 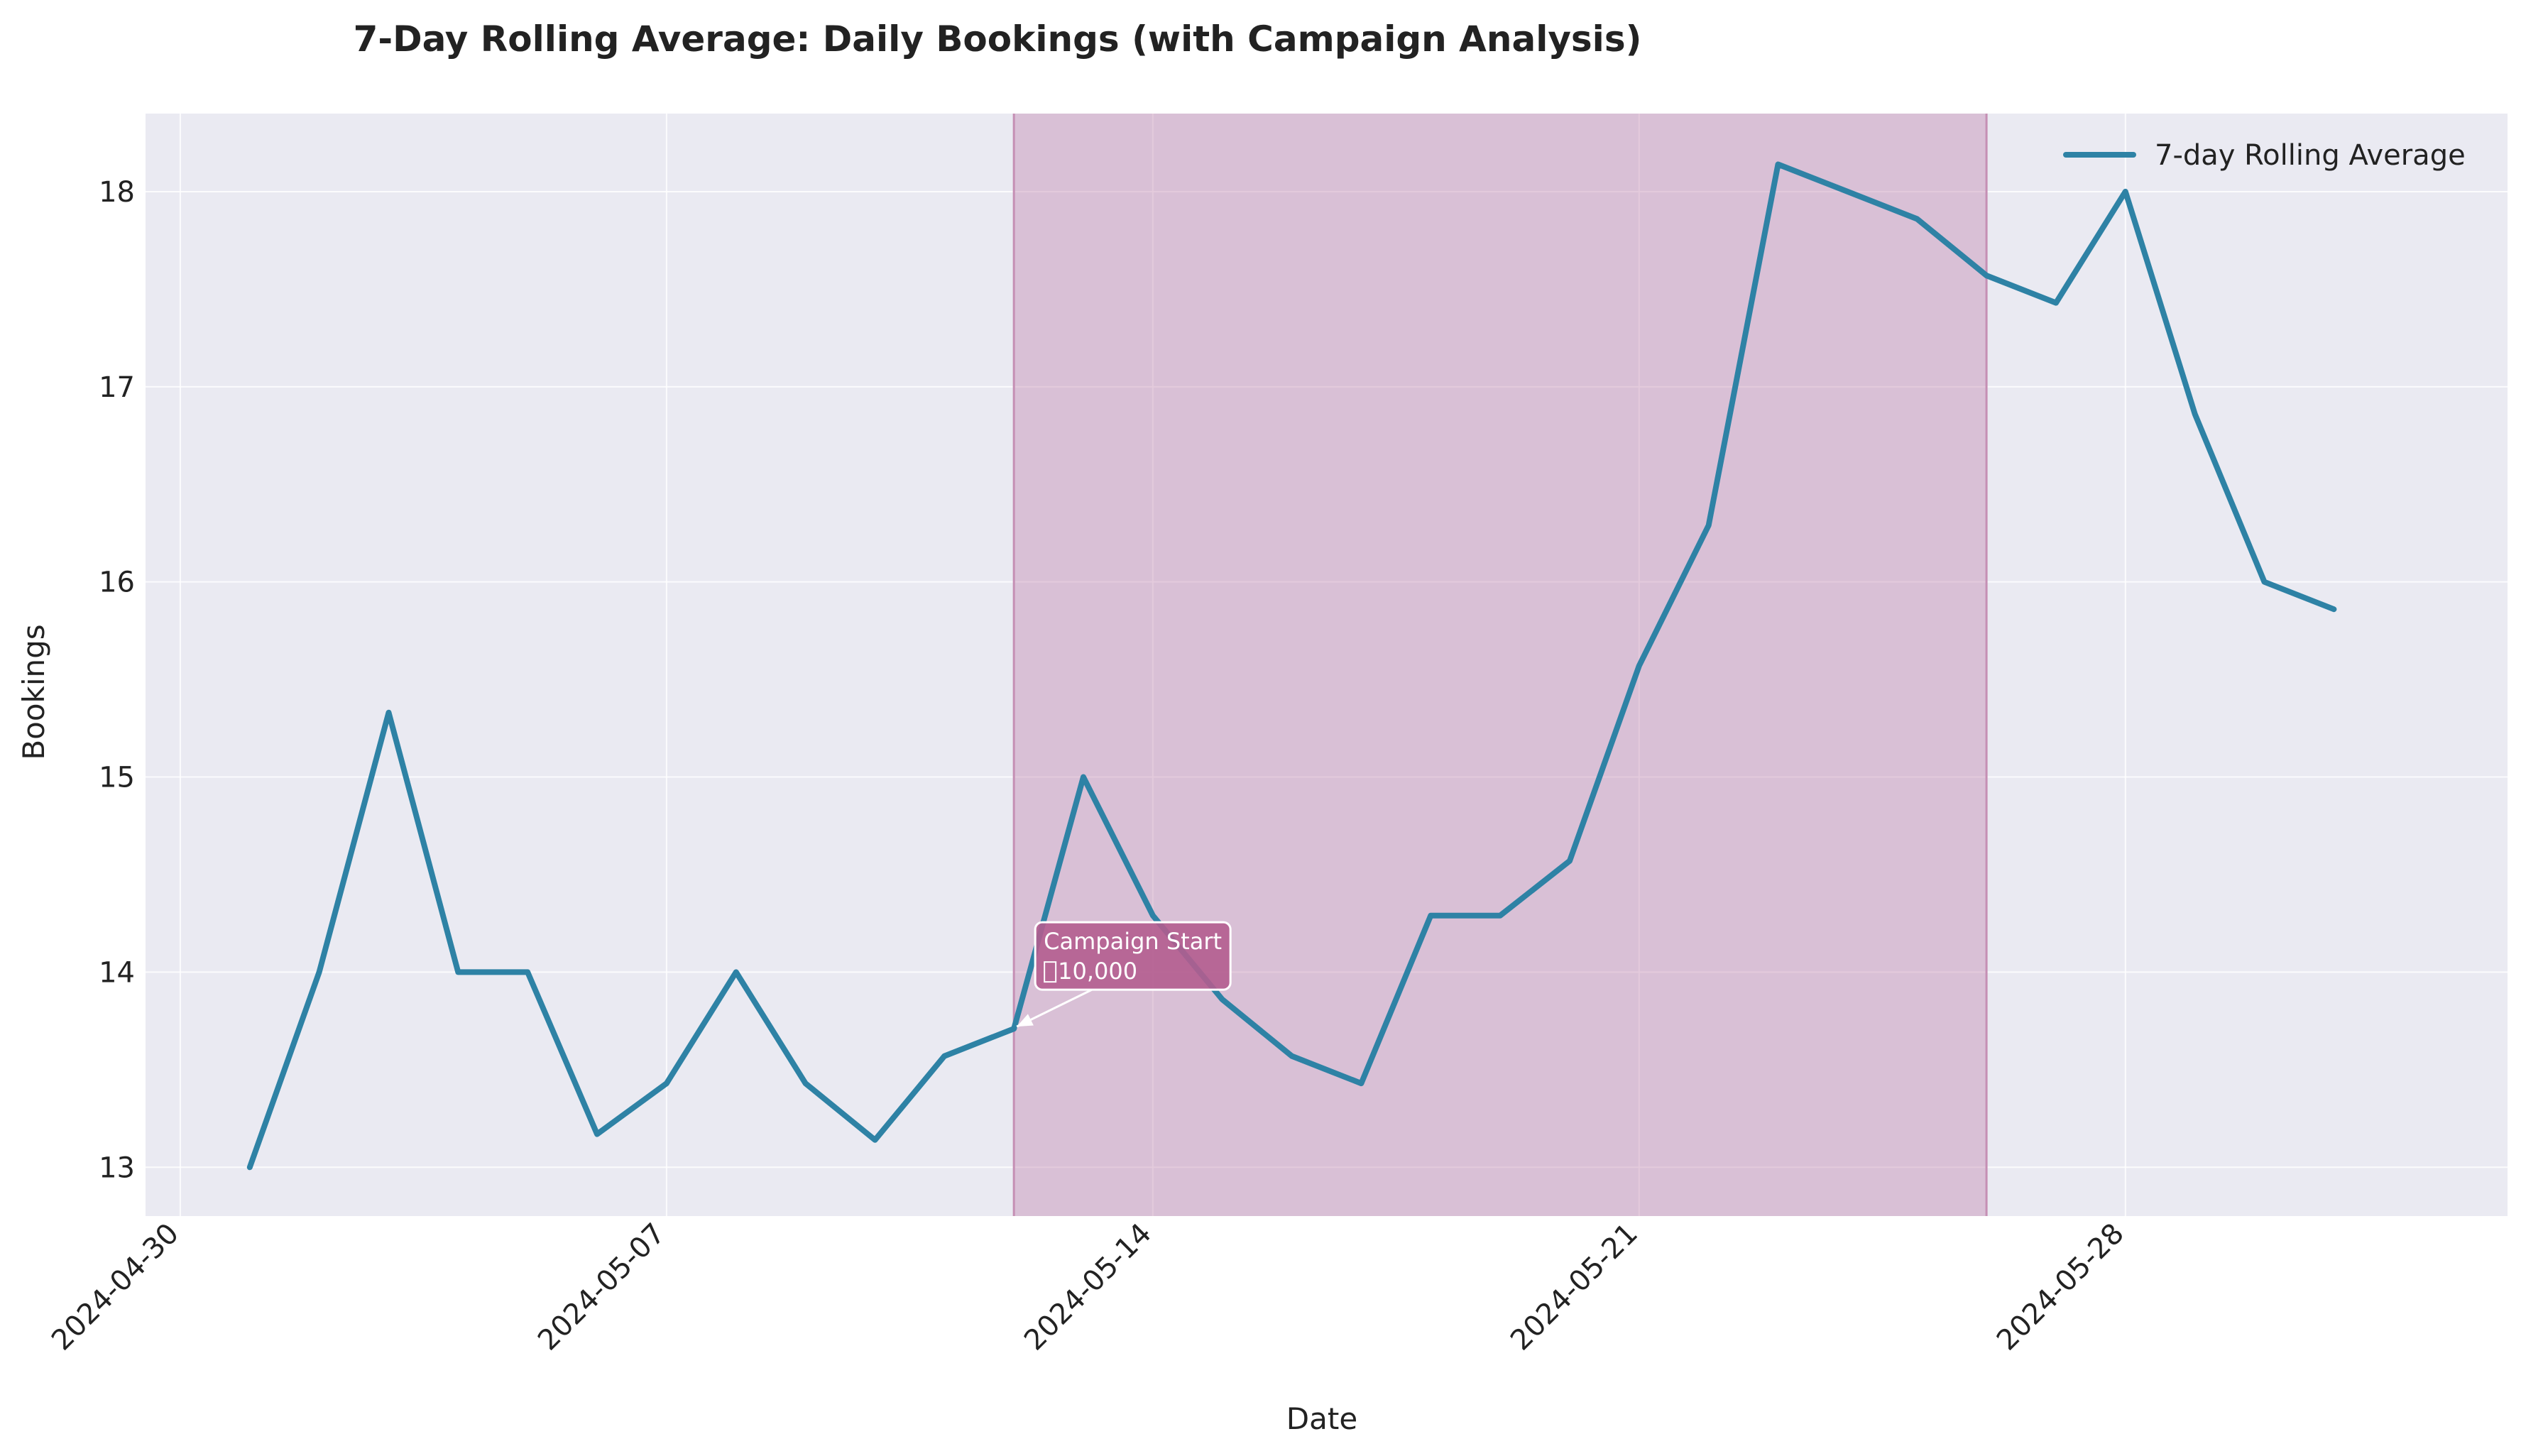 What do you see at coordinates (1025, 1020) in the screenshot?
I see `annotation-arrowhead` at bounding box center [1025, 1020].